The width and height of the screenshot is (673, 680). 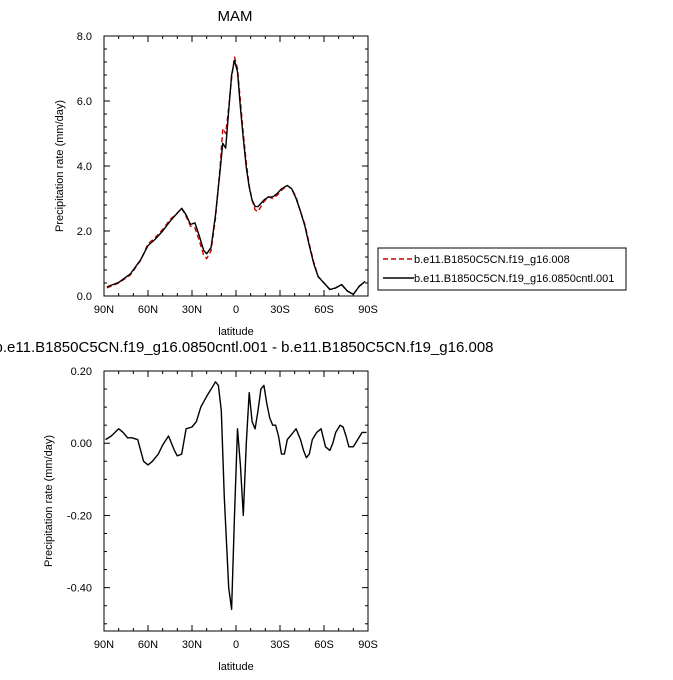 What do you see at coordinates (49, 501) in the screenshot?
I see `bottom-y-axis-title: Precipitation rate (mm/day)` at bounding box center [49, 501].